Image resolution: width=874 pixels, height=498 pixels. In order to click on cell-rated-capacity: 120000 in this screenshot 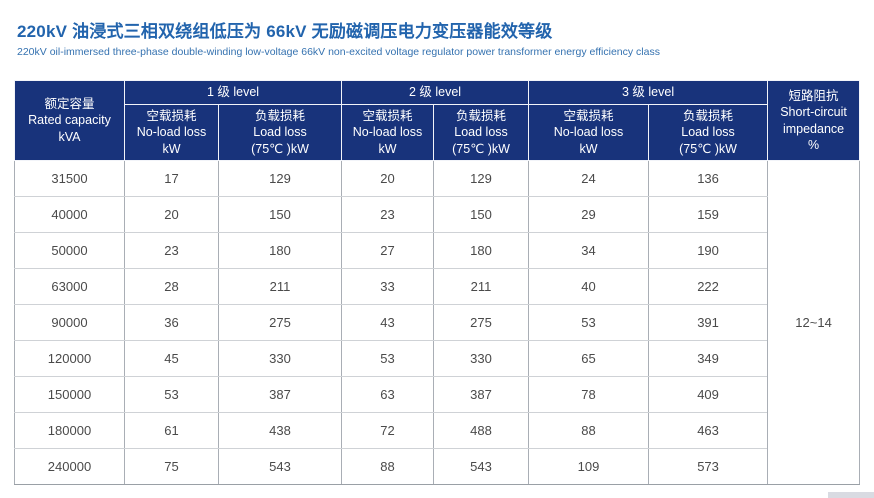, I will do `click(69, 358)`.